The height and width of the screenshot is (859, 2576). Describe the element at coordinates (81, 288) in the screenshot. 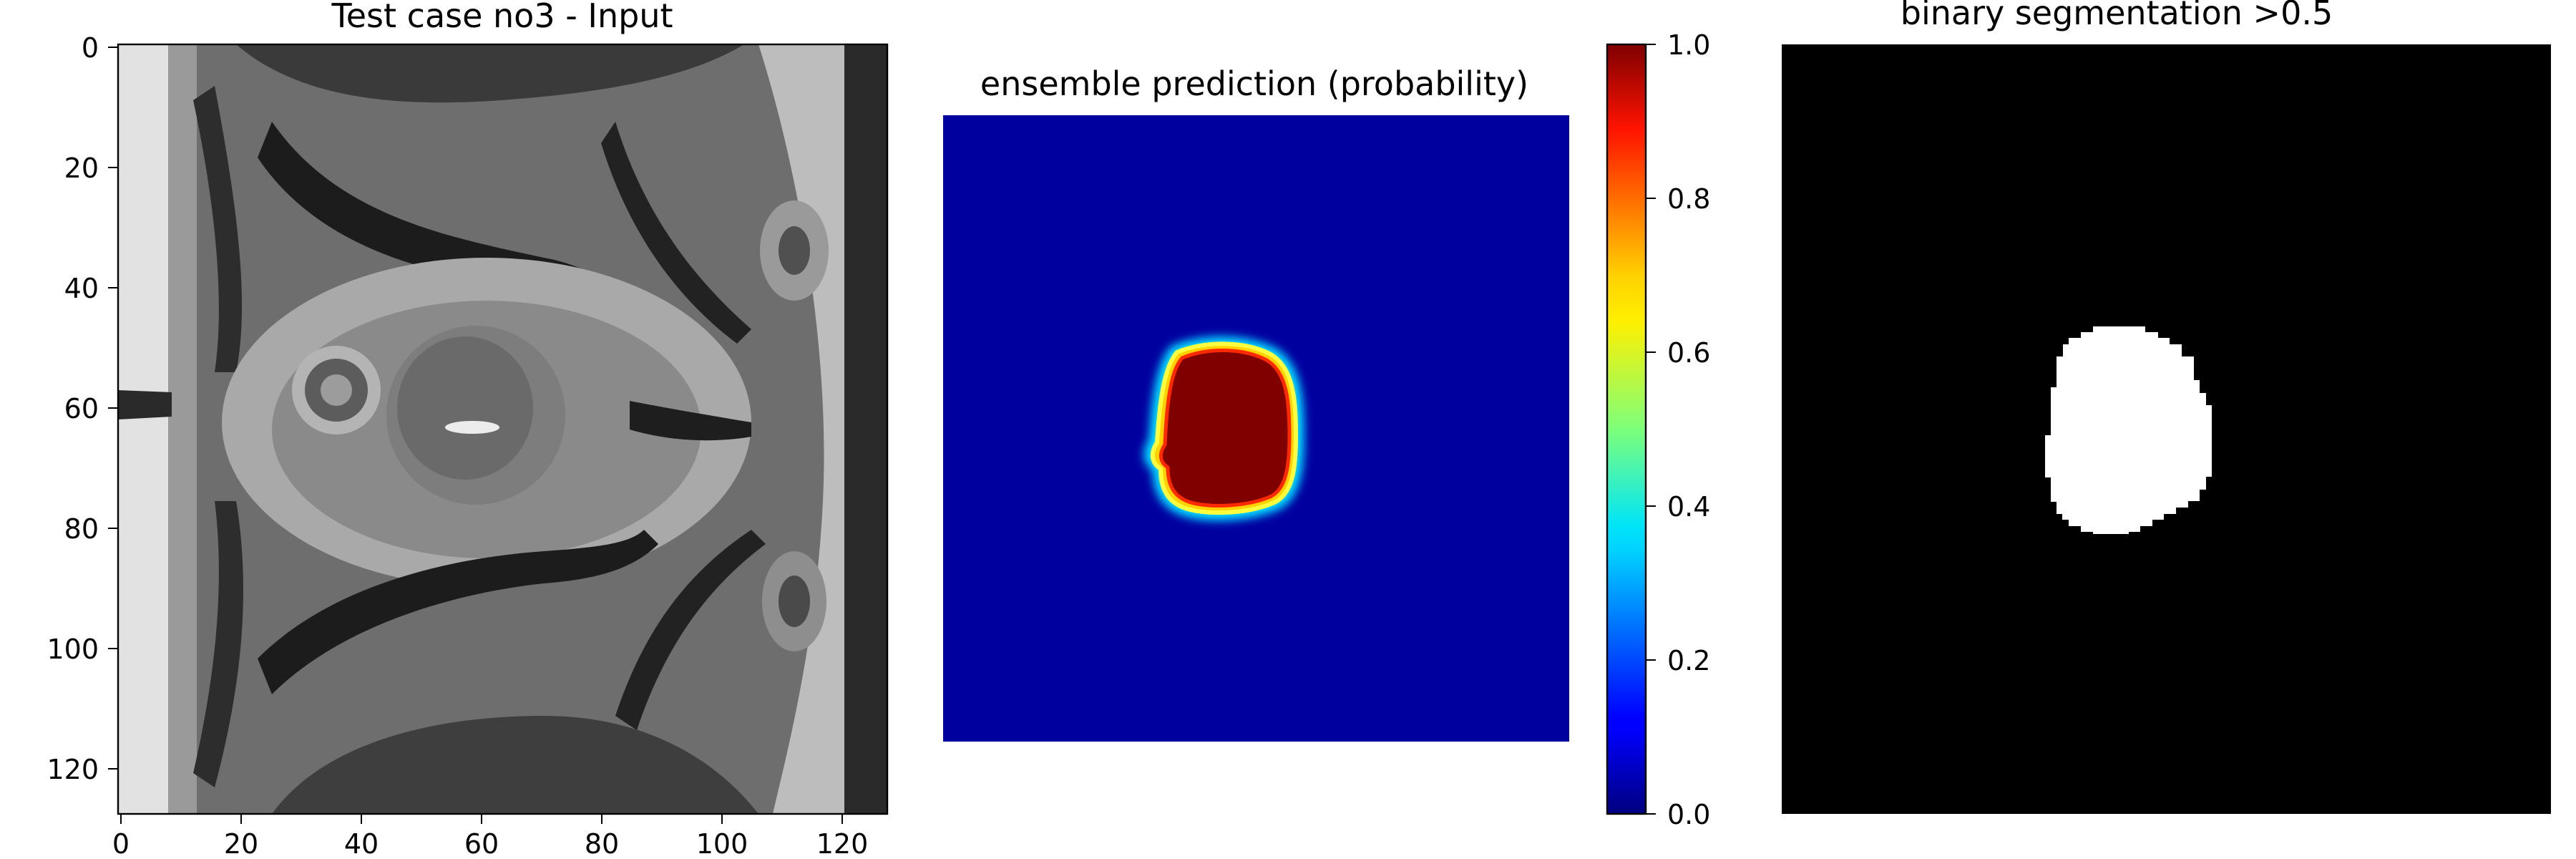

I see `y-tick-label: 40` at that location.